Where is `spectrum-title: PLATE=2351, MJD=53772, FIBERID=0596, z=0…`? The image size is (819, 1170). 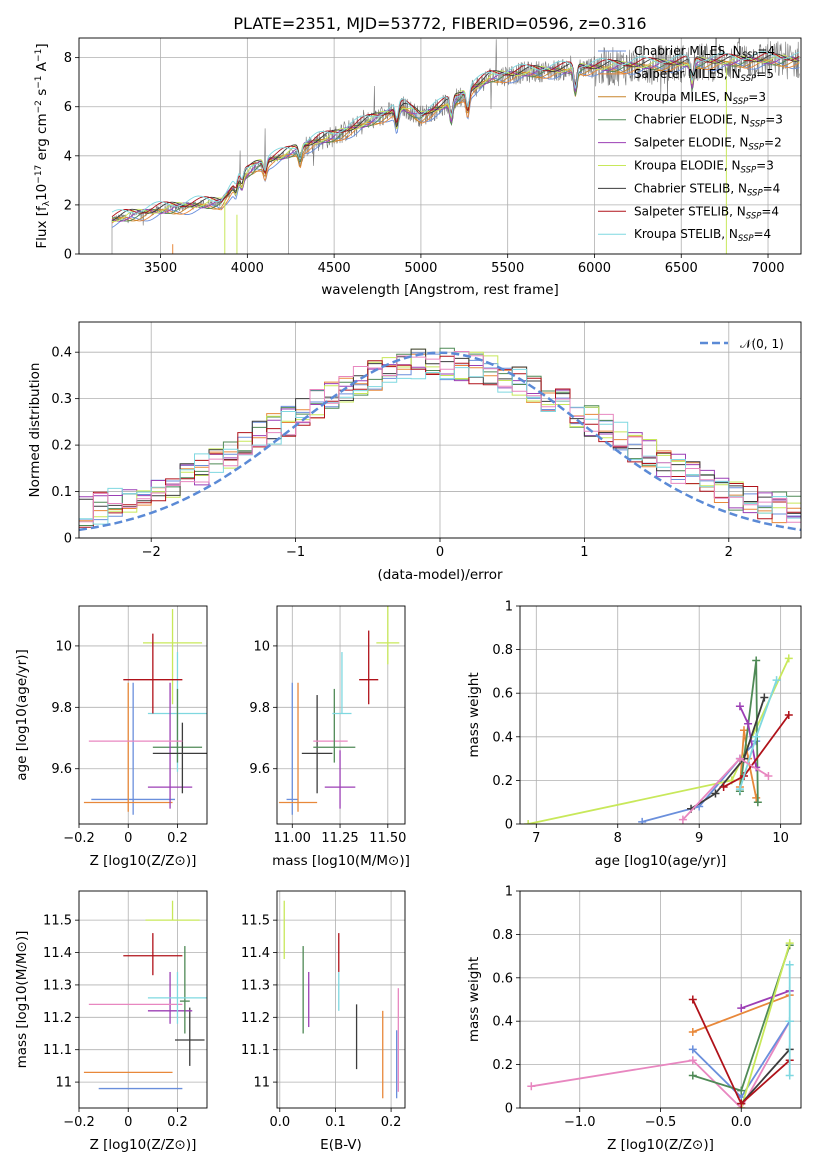 spectrum-title: PLATE=2351, MJD=53772, FIBERID=0596, z=0… is located at coordinates (439, 23).